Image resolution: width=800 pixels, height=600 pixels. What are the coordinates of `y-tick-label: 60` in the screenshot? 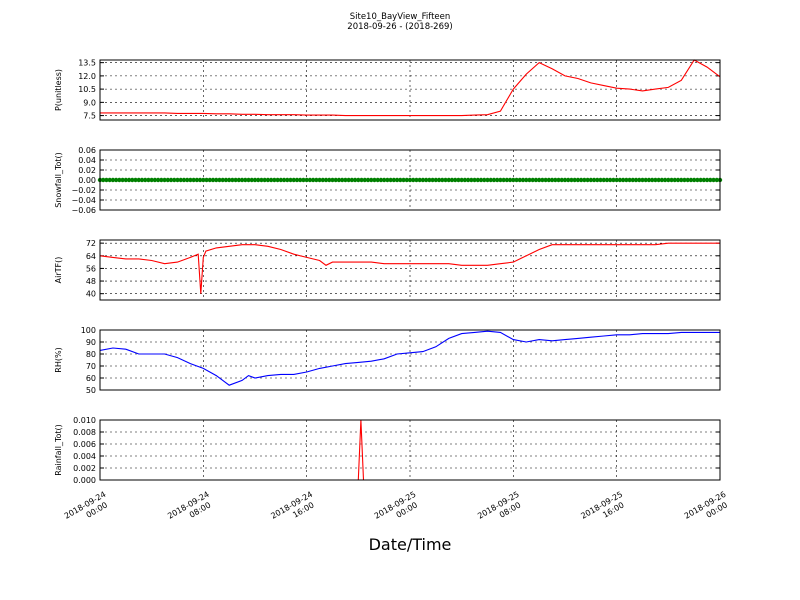 It's located at (91, 378).